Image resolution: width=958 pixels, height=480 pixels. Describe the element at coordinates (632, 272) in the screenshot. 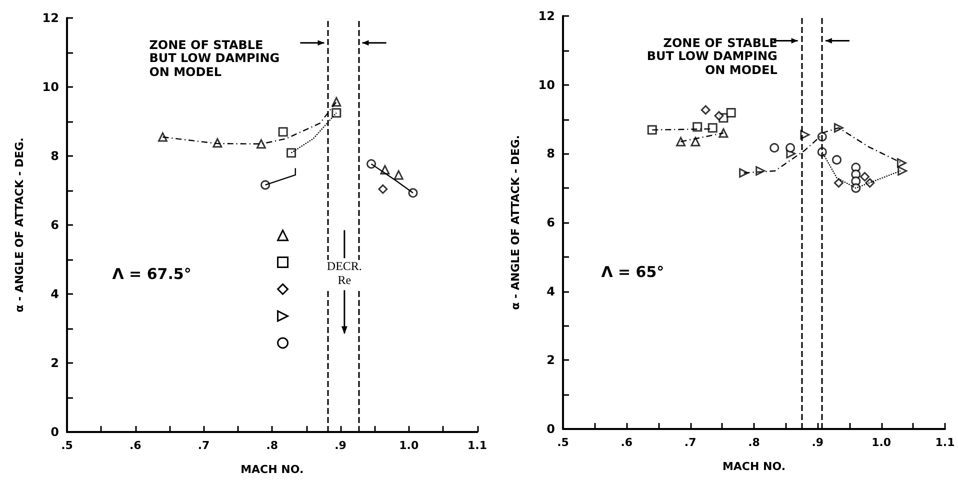

I see `annotation: Λ = 65°` at that location.